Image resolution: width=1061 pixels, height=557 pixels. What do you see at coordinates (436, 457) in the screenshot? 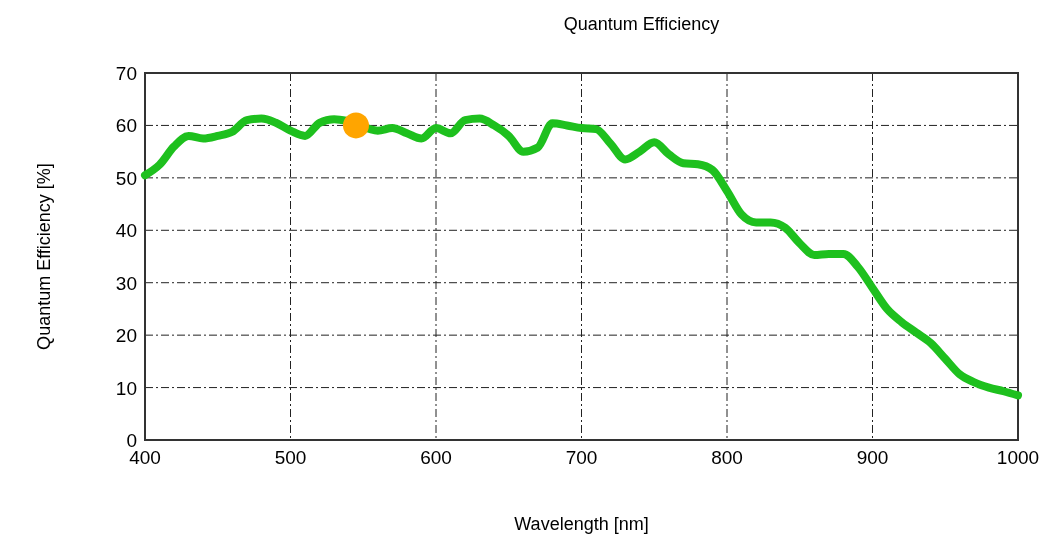
I see `x-tick-label: 600` at bounding box center [436, 457].